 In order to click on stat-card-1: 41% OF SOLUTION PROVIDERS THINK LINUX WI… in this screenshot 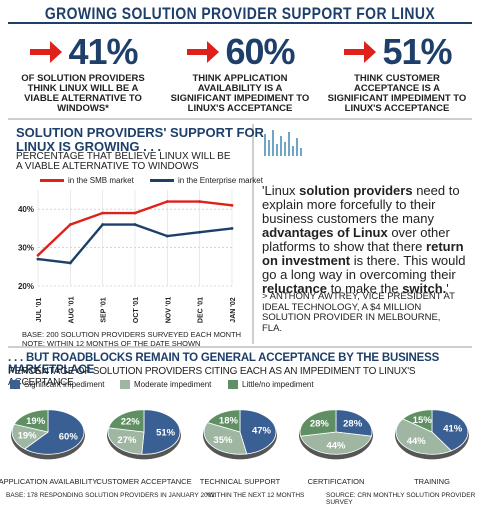, I will do `click(83, 72)`.